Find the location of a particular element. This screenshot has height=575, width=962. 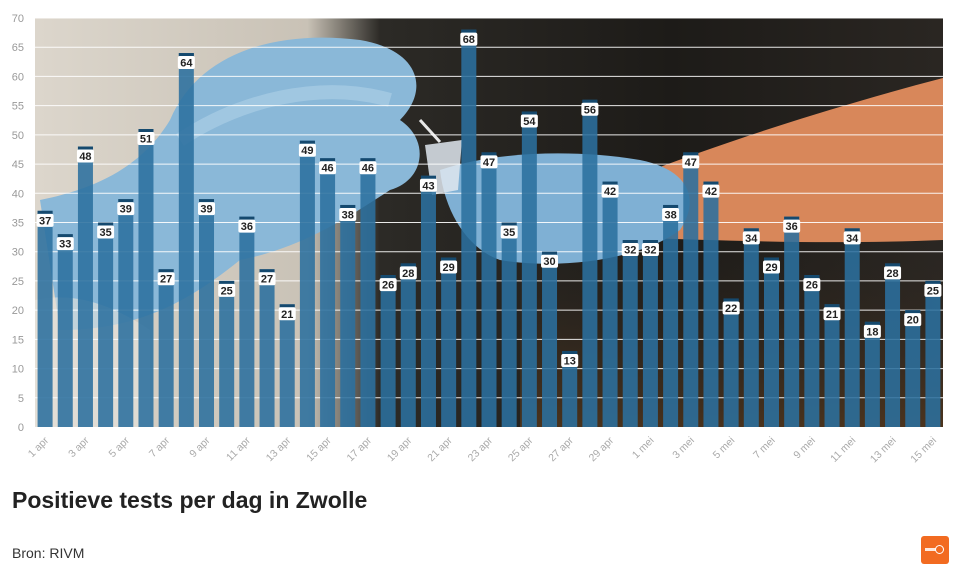

x-tick-label: 5 mei is located at coordinates (724, 448).